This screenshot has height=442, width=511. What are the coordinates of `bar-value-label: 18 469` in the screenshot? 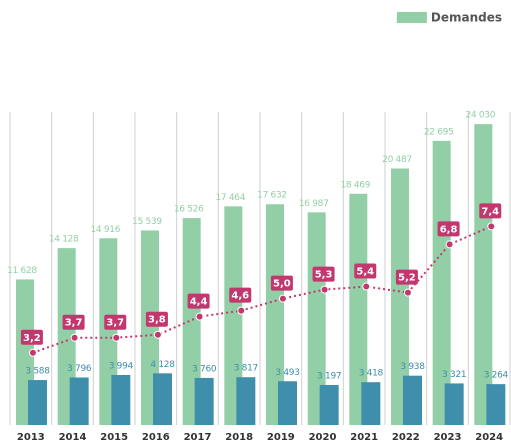 It's located at (355, 185).